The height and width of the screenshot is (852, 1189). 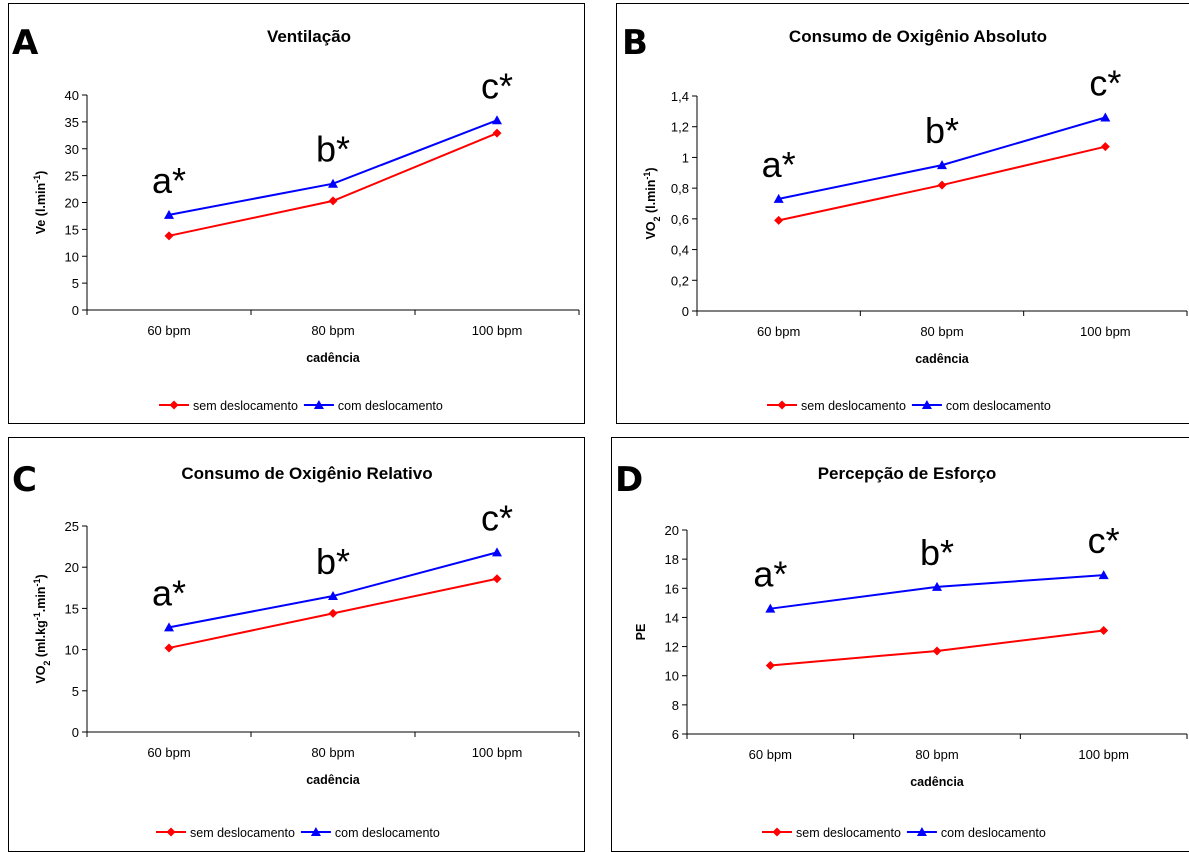 What do you see at coordinates (333, 561) in the screenshot?
I see `chart-c-annotation: b*` at bounding box center [333, 561].